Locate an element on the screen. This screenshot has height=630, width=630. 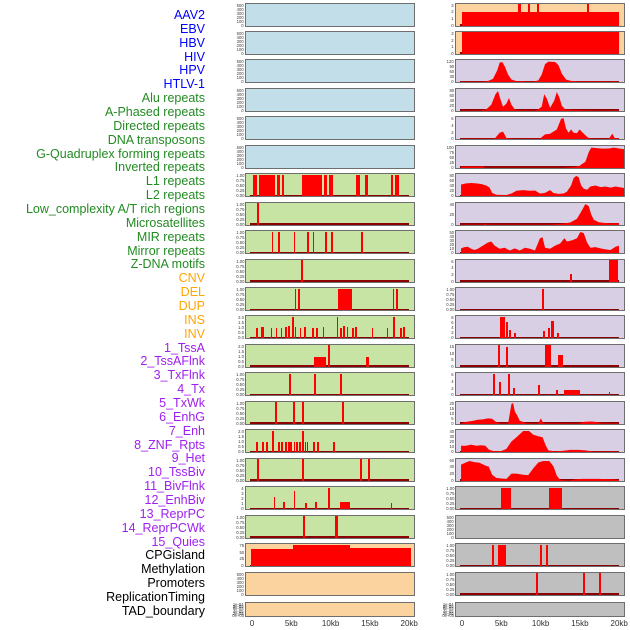
track-label-4-tx: 4_Tx is located at coordinates (191, 389).